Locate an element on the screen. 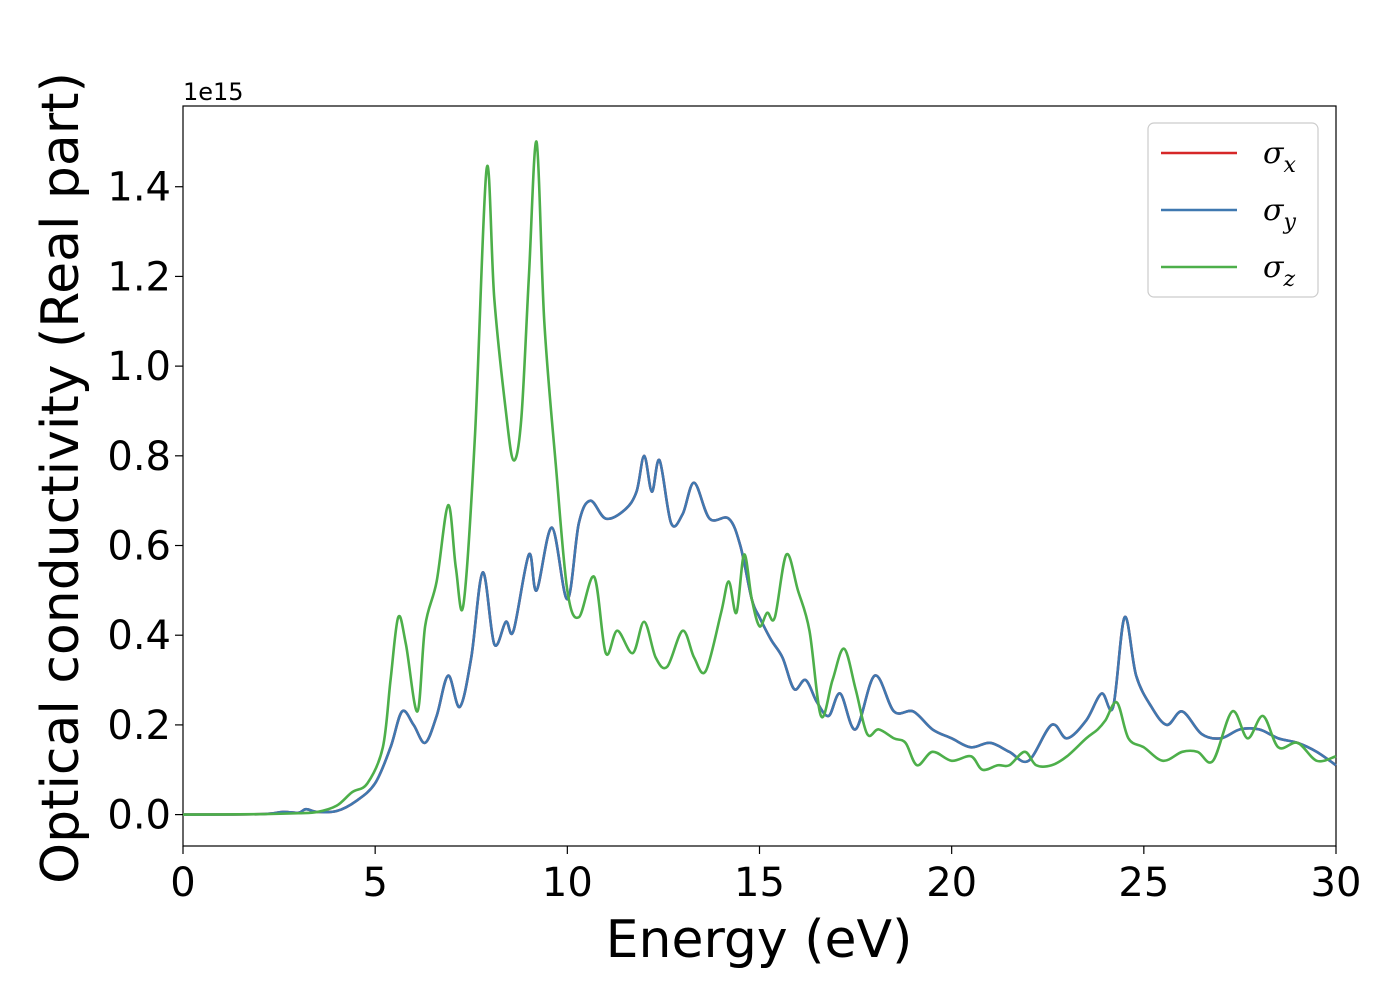 This screenshot has width=1400, height=1000. y-tick-label: 1.4 is located at coordinates (139, 188).